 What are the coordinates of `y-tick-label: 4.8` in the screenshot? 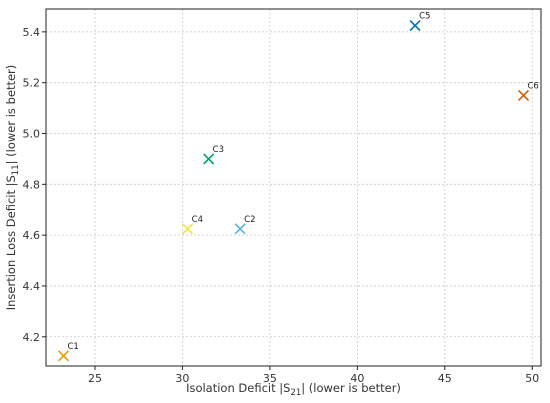 It's located at (32, 184).